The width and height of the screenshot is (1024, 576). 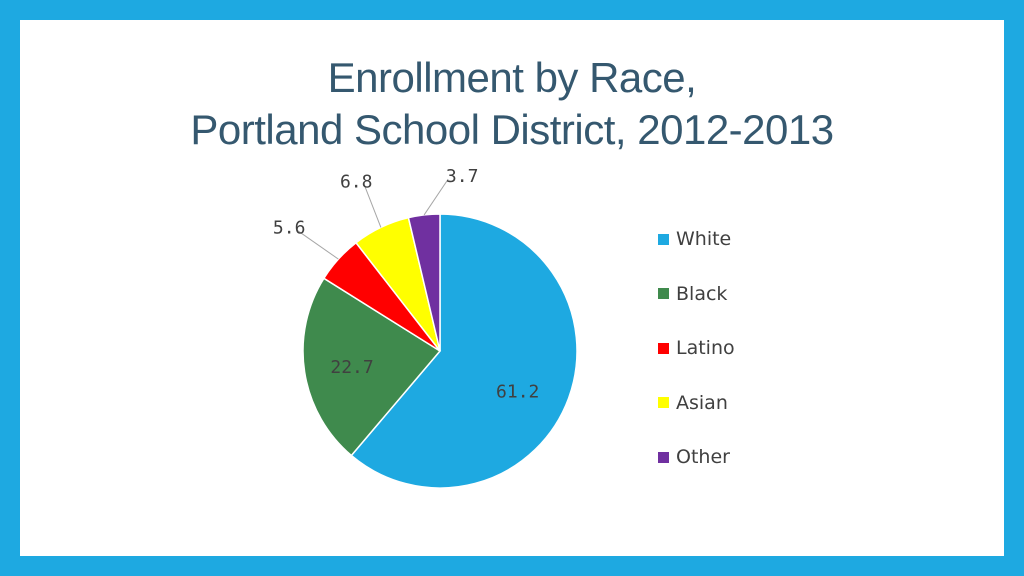 I want to click on legend-item-white: White, so click(x=694, y=239).